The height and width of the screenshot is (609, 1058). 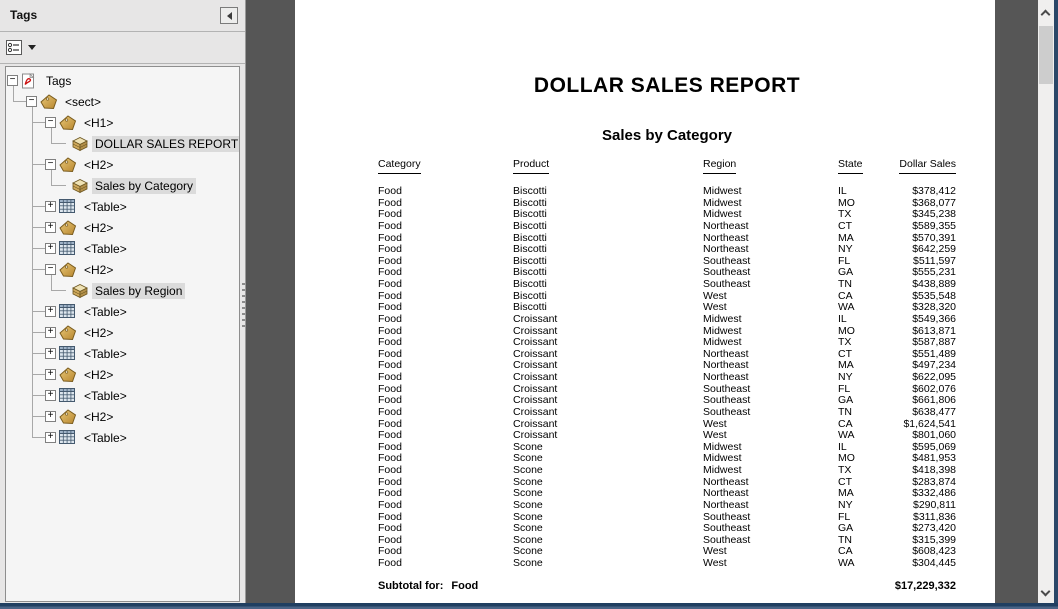 I want to click on scroll-down-icon, so click(x=1045, y=591).